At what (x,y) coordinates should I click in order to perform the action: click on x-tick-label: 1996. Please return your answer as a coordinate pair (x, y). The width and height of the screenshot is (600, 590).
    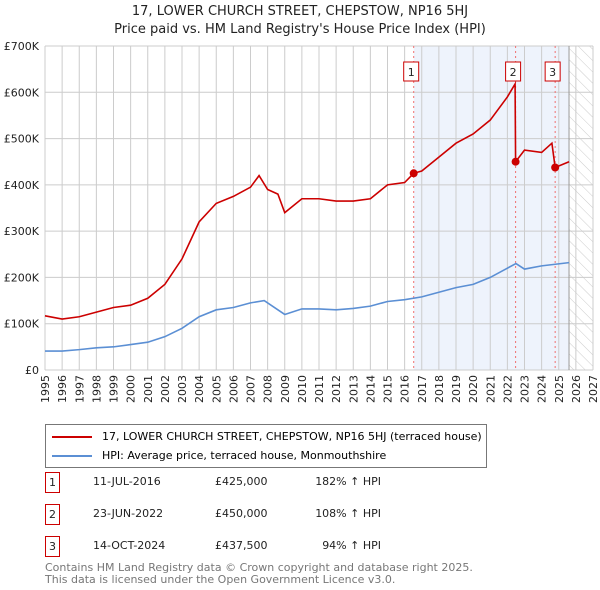
    Looking at the image, I should click on (62, 389).